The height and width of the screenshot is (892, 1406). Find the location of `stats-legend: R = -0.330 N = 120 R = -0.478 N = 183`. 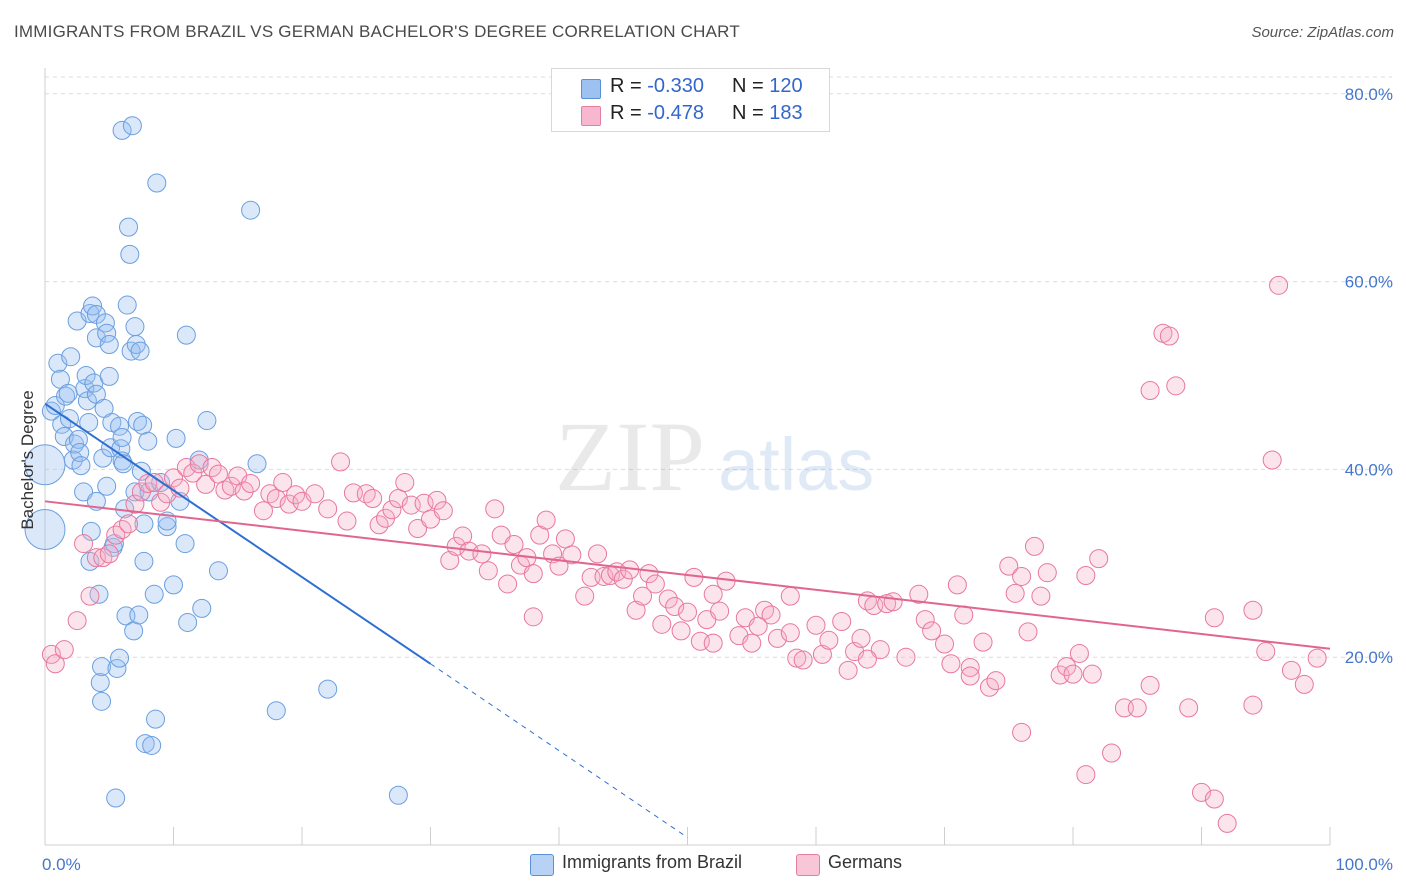

stats-legend: R = -0.330 N = 120 R = -0.478 N = 183 is located at coordinates (690, 100).